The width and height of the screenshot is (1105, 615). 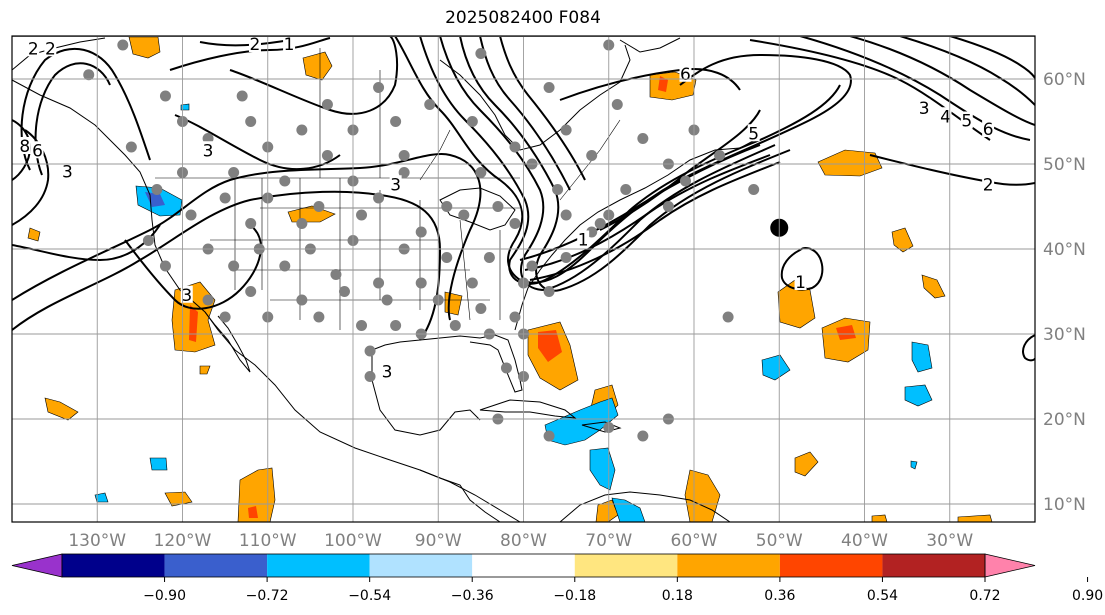 What do you see at coordinates (1064, 420) in the screenshot?
I see `latitude-label: 20°N` at bounding box center [1064, 420].